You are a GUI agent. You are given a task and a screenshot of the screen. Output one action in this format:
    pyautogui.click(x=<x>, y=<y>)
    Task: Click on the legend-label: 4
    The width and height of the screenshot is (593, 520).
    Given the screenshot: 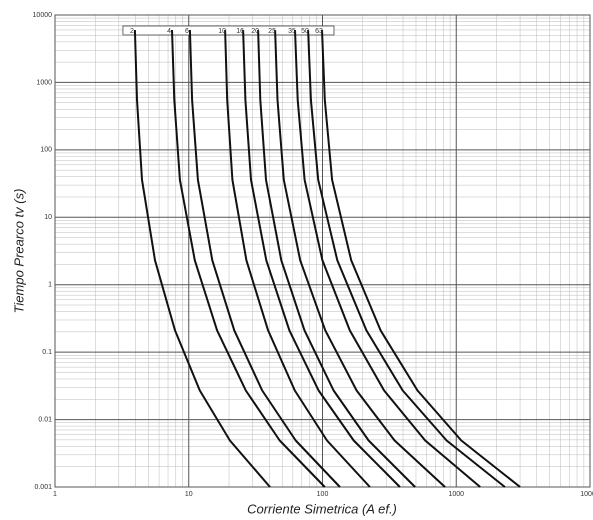 What is the action you would take?
    pyautogui.click(x=169, y=31)
    